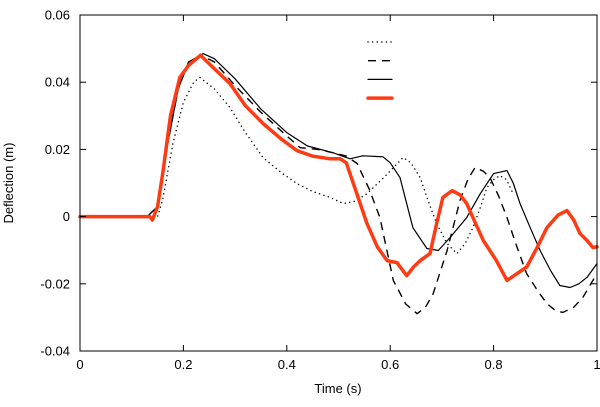 This screenshot has width=600, height=407. What do you see at coordinates (66, 216) in the screenshot?
I see `y-tick-label: 0` at bounding box center [66, 216].